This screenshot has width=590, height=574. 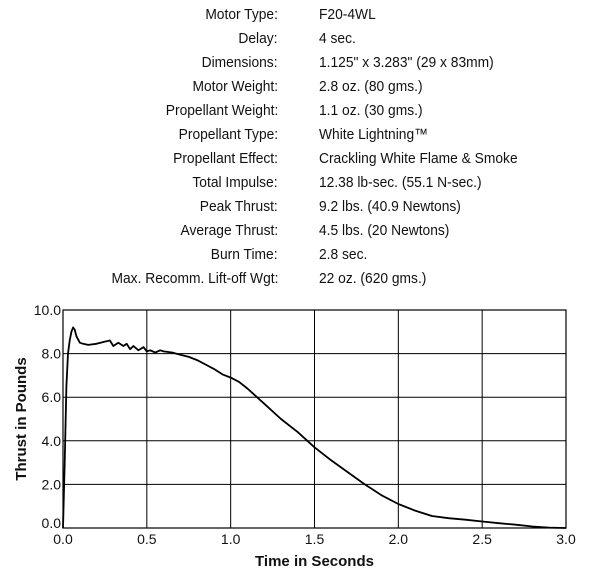 What do you see at coordinates (295, 136) in the screenshot?
I see `spec-row: Propellant Type: White Lightning™` at bounding box center [295, 136].